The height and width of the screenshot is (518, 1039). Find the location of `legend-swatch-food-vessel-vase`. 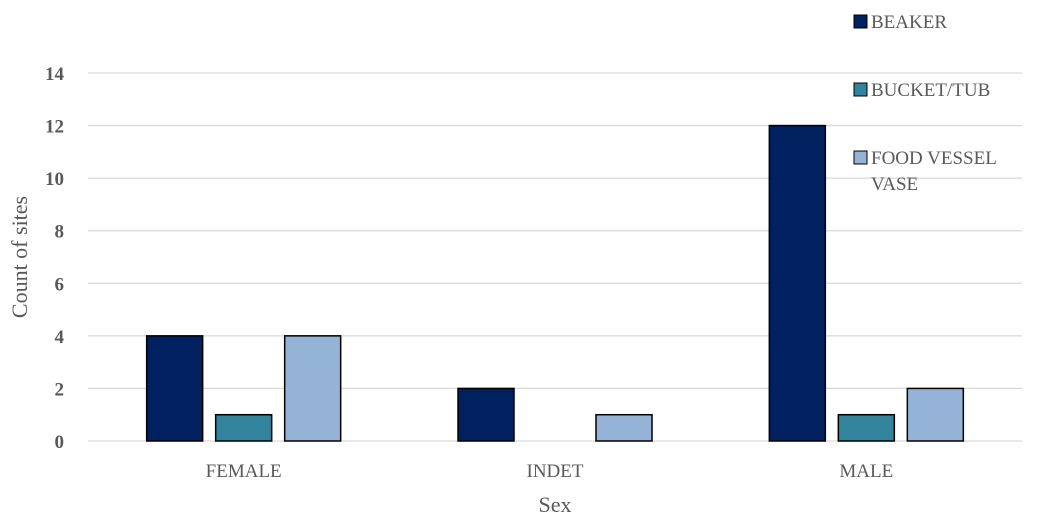

legend-swatch-food-vessel-vase is located at coordinates (860, 157).